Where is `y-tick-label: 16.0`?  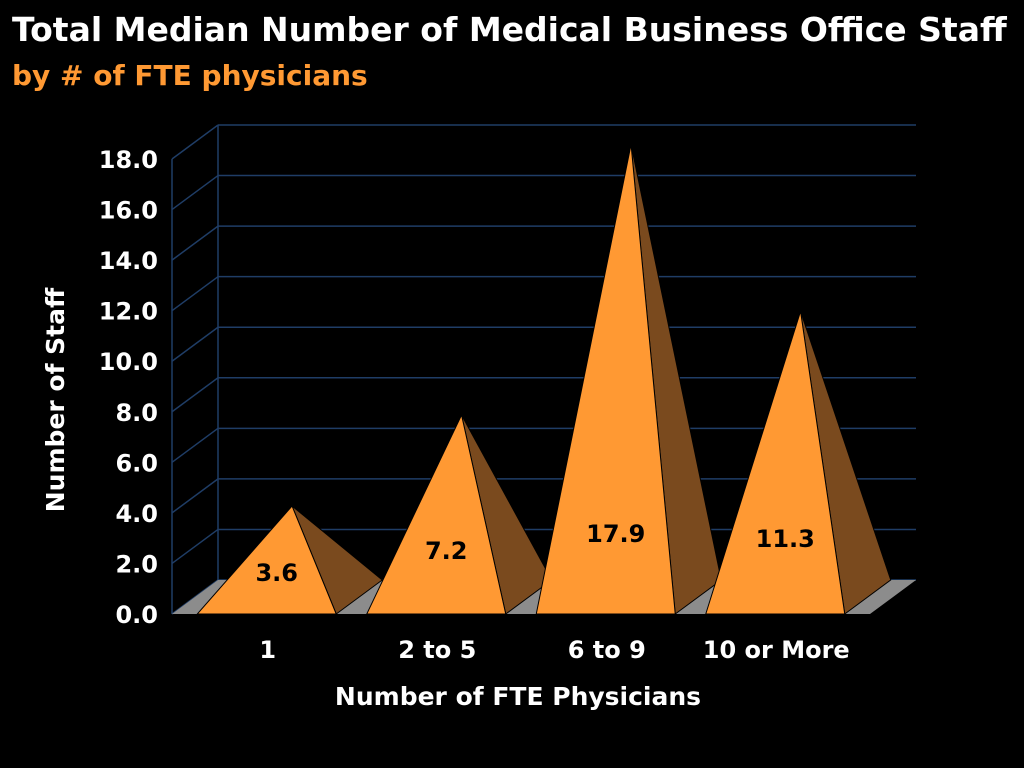 y-tick-label: 16.0 is located at coordinates (128, 211).